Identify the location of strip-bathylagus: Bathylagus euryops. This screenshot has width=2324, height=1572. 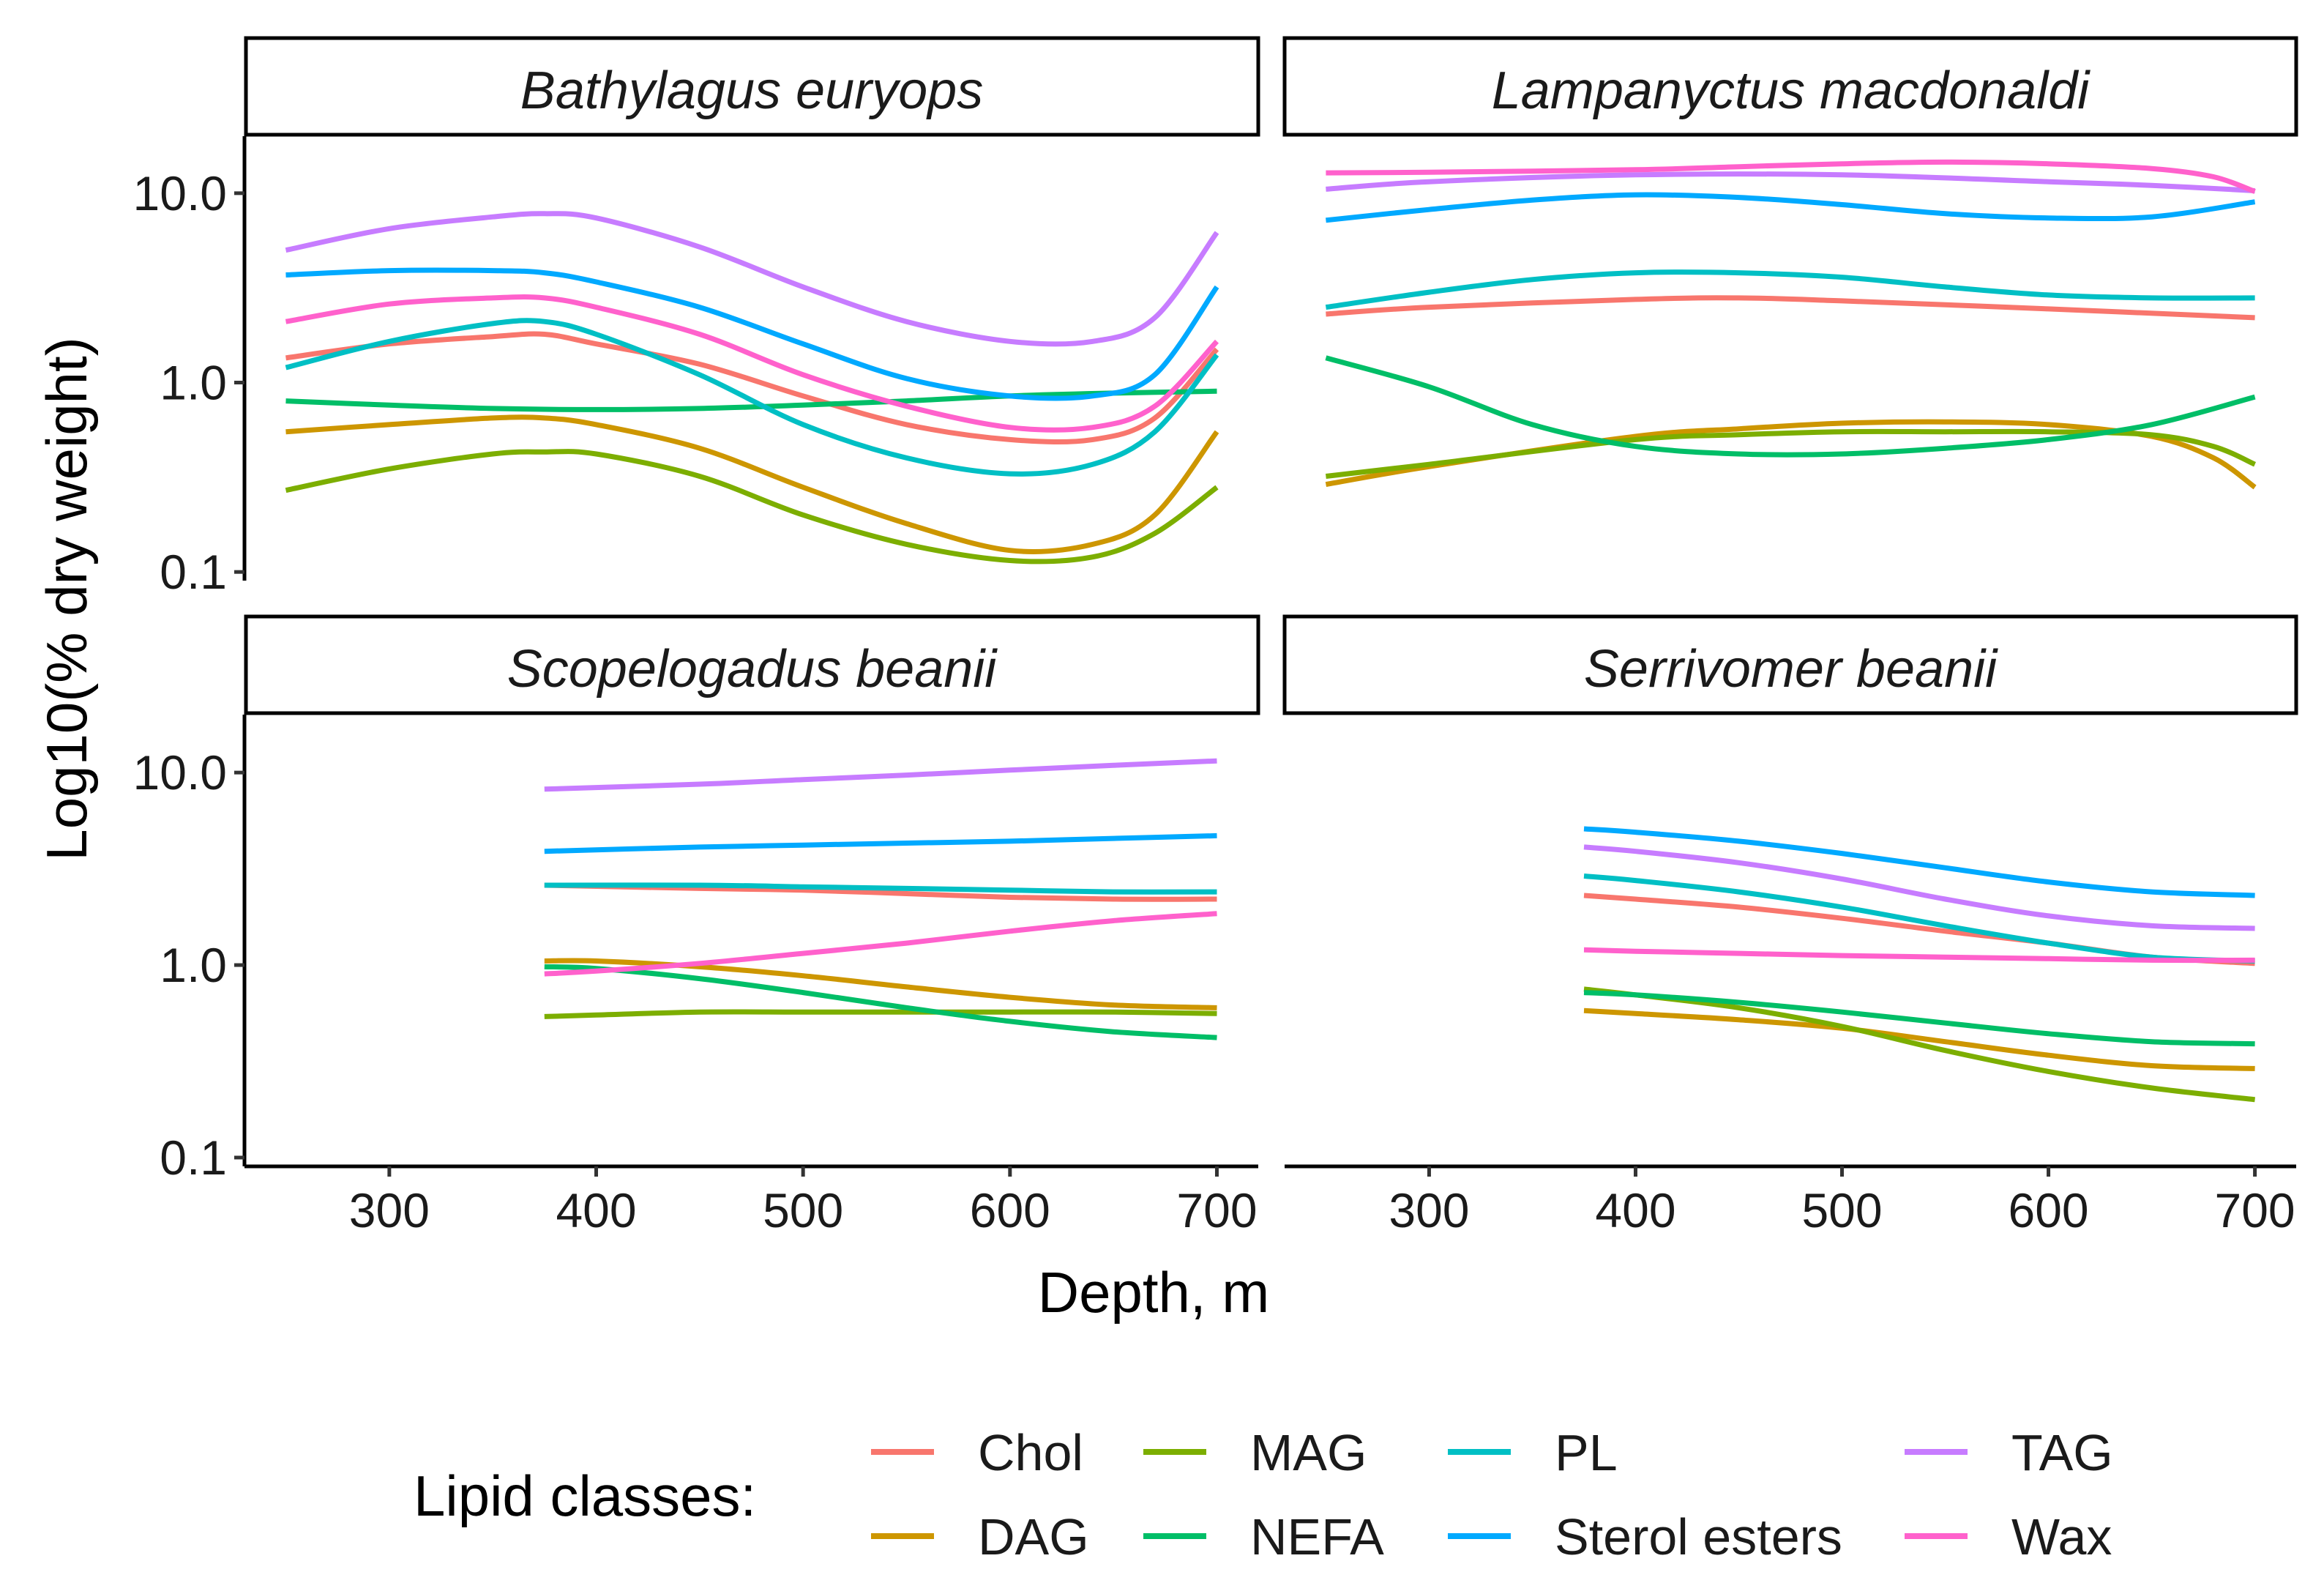
(752, 86).